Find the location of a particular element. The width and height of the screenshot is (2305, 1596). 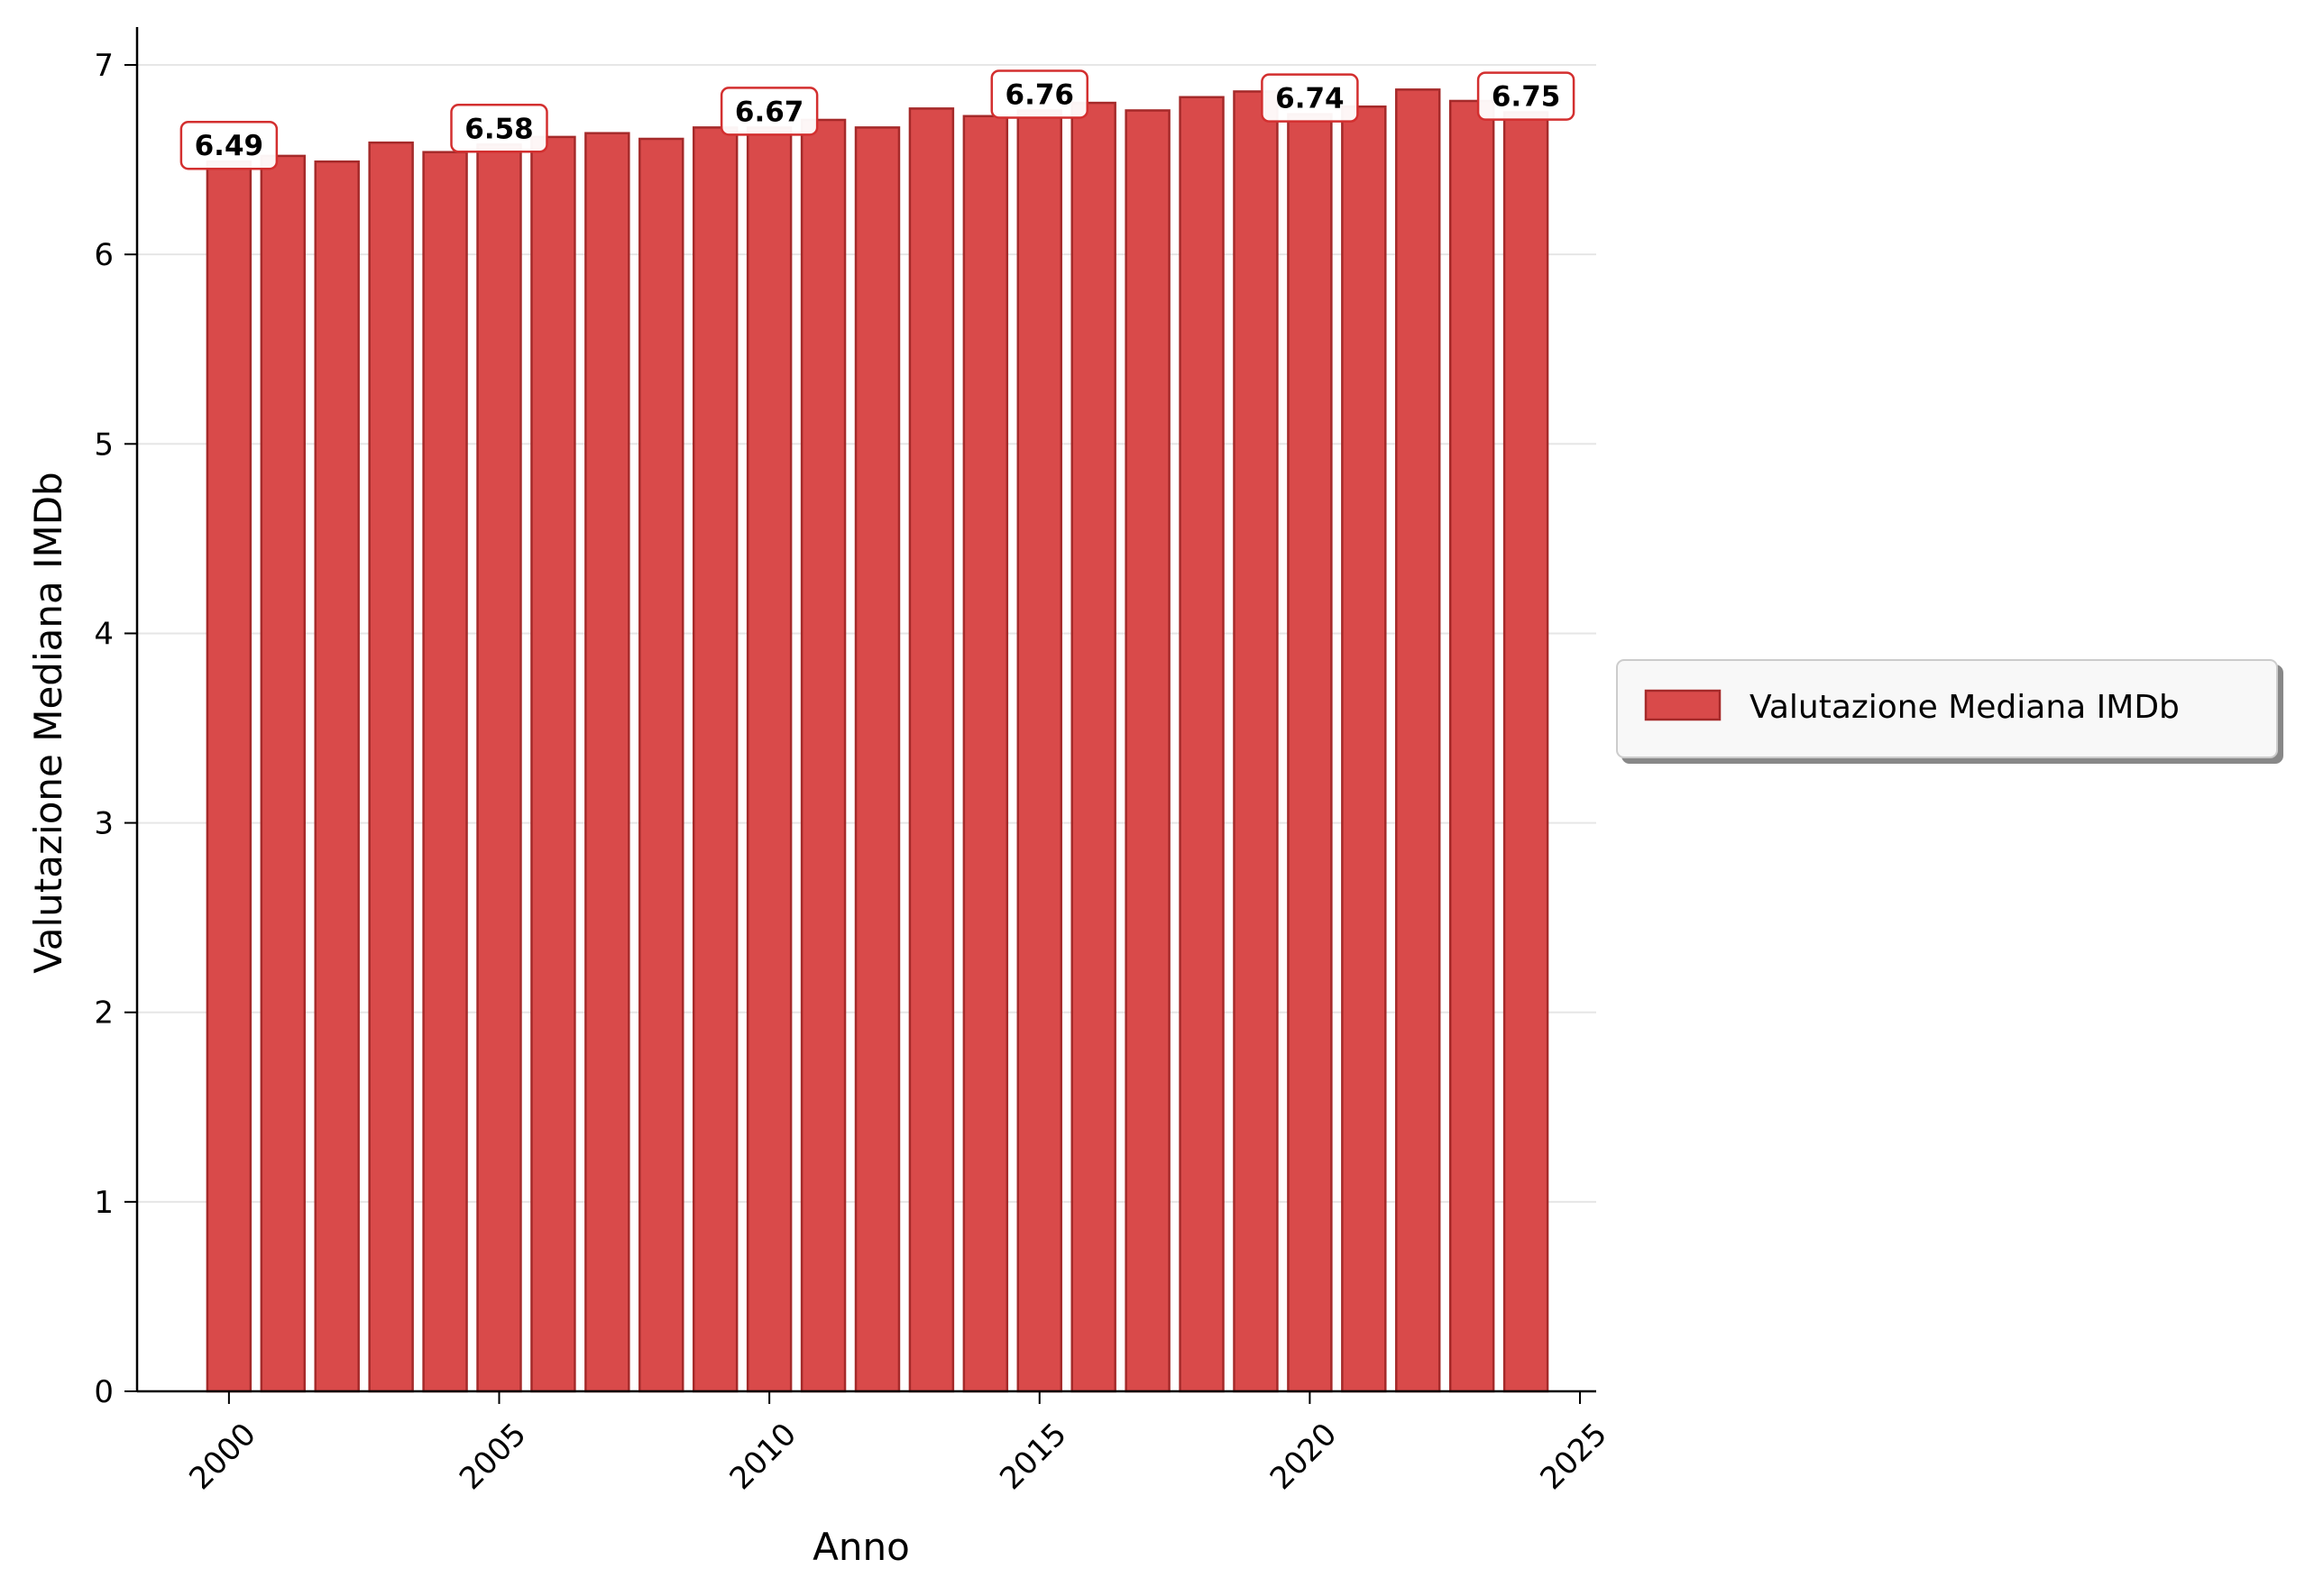

value-annotations: 6.49 6.58 6.67 6.76 6.74 6.75 is located at coordinates (877, 120).